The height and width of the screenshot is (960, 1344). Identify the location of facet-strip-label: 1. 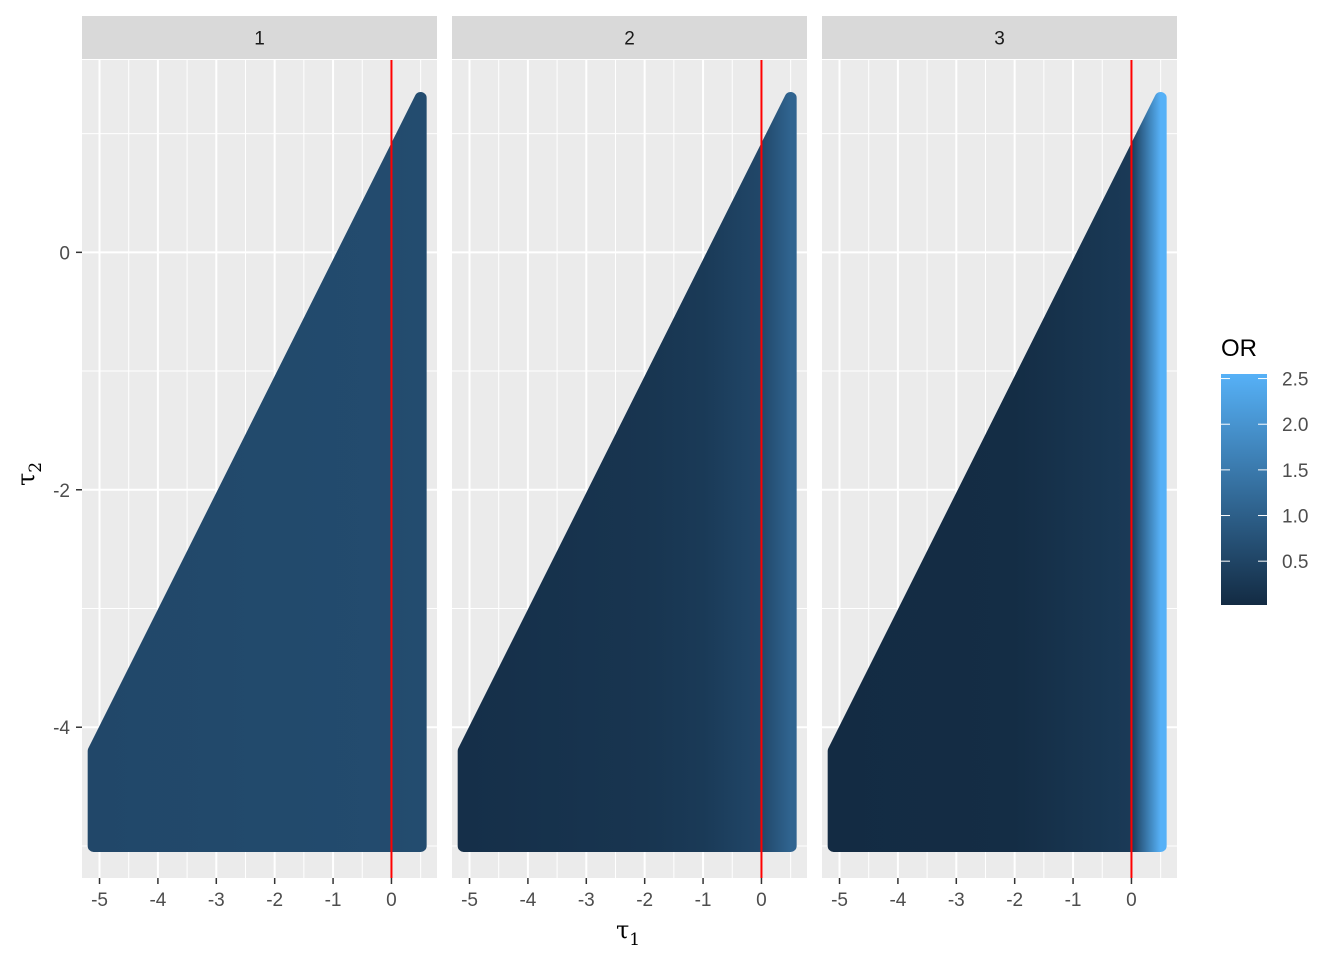
(259, 39).